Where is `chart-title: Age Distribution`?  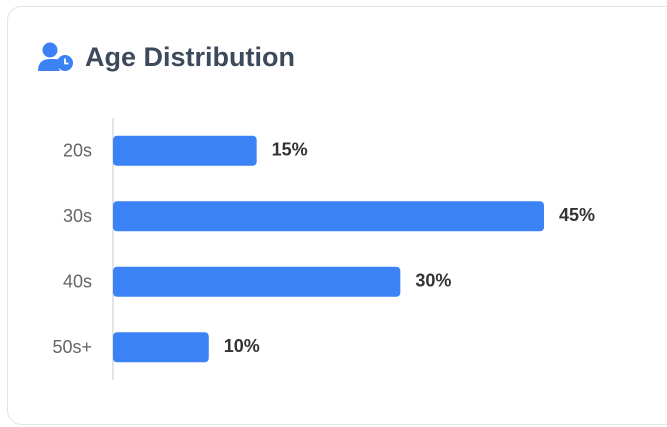
chart-title: Age Distribution is located at coordinates (190, 57).